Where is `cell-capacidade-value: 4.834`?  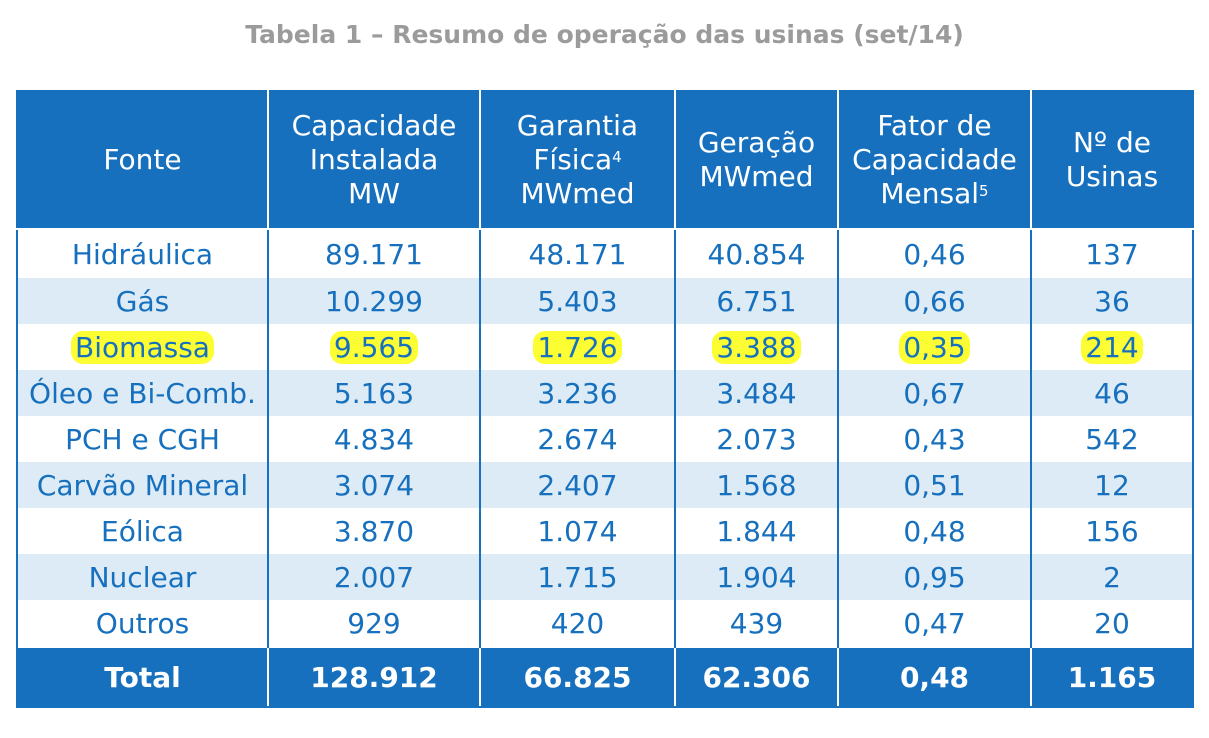
cell-capacidade-value: 4.834 is located at coordinates (374, 439).